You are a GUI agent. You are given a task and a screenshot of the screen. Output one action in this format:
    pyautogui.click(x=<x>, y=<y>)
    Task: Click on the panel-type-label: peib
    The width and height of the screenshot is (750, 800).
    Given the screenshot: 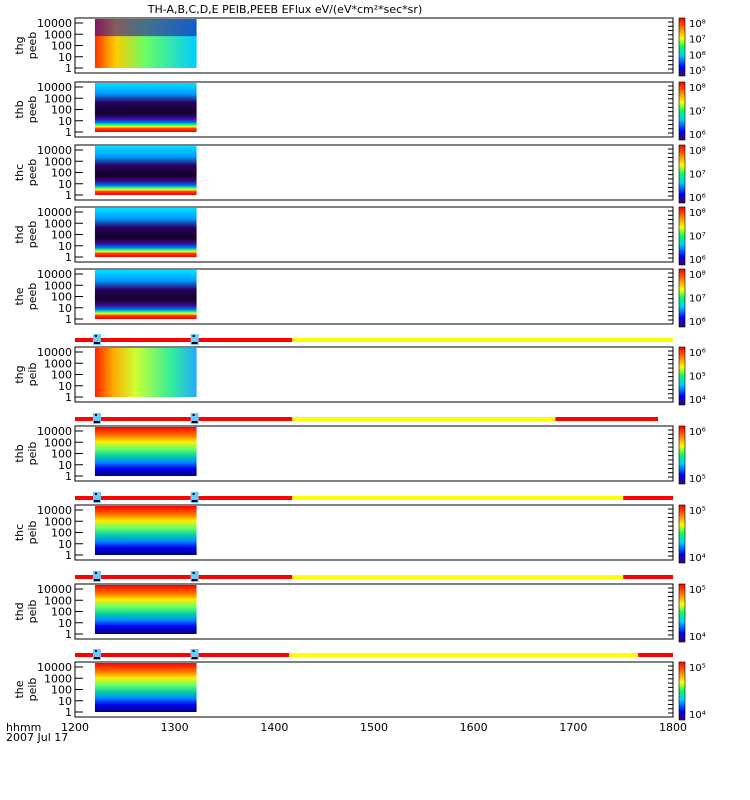 What is the action you would take?
    pyautogui.click(x=32, y=690)
    